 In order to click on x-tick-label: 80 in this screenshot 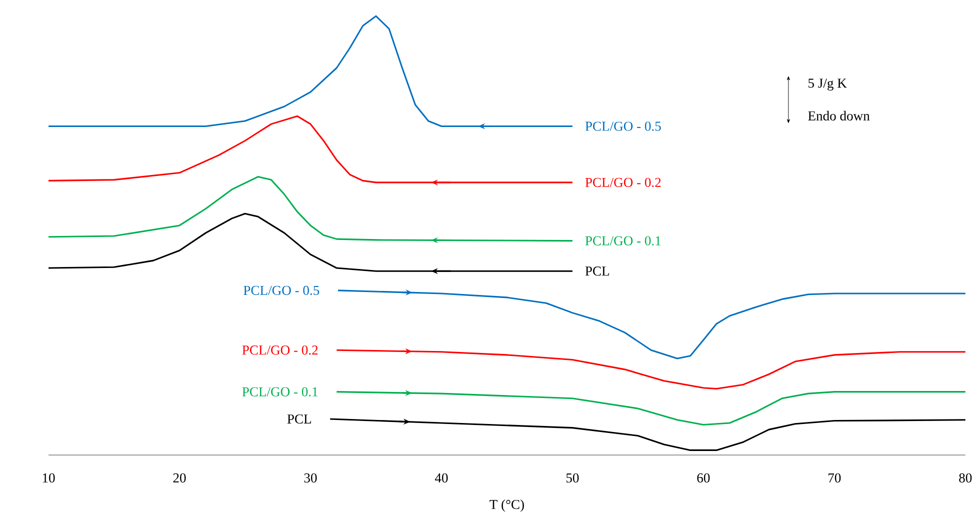, I will do `click(965, 478)`.